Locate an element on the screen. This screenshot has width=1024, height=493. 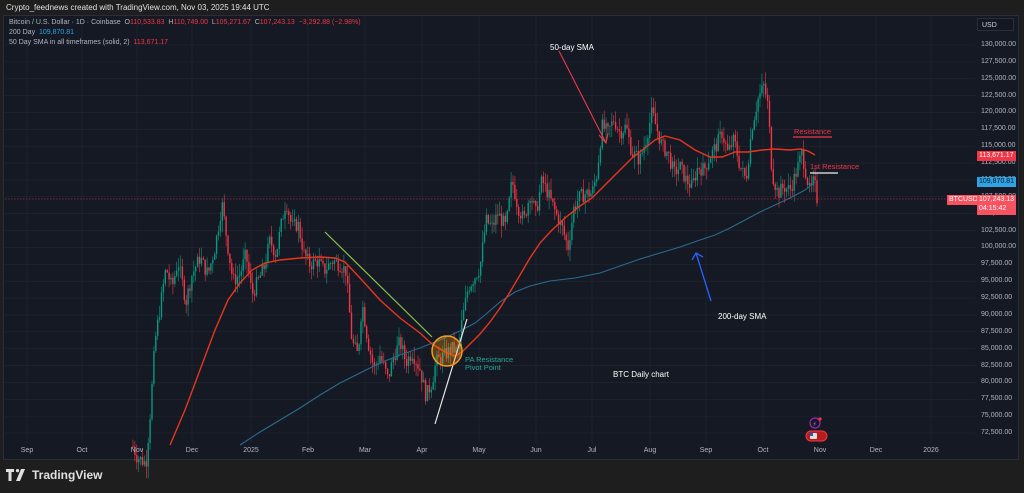
time-axis-label: 2026 is located at coordinates (931, 450).